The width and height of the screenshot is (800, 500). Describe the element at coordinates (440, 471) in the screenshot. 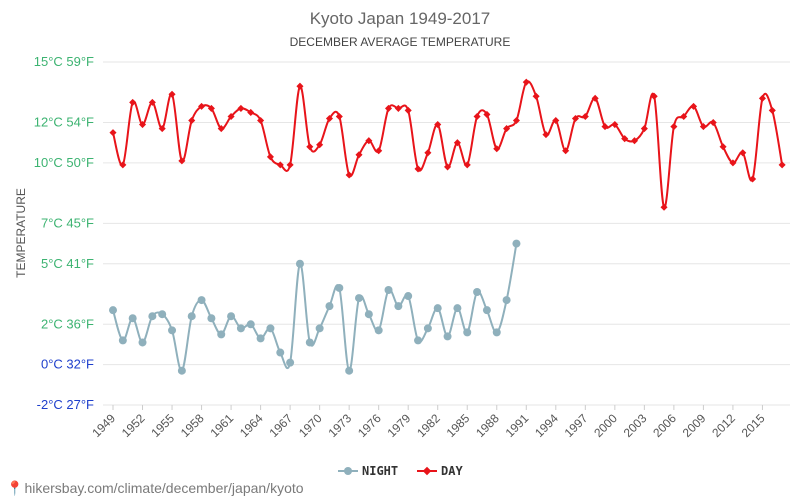

I see `legend-item-day: DAY` at that location.